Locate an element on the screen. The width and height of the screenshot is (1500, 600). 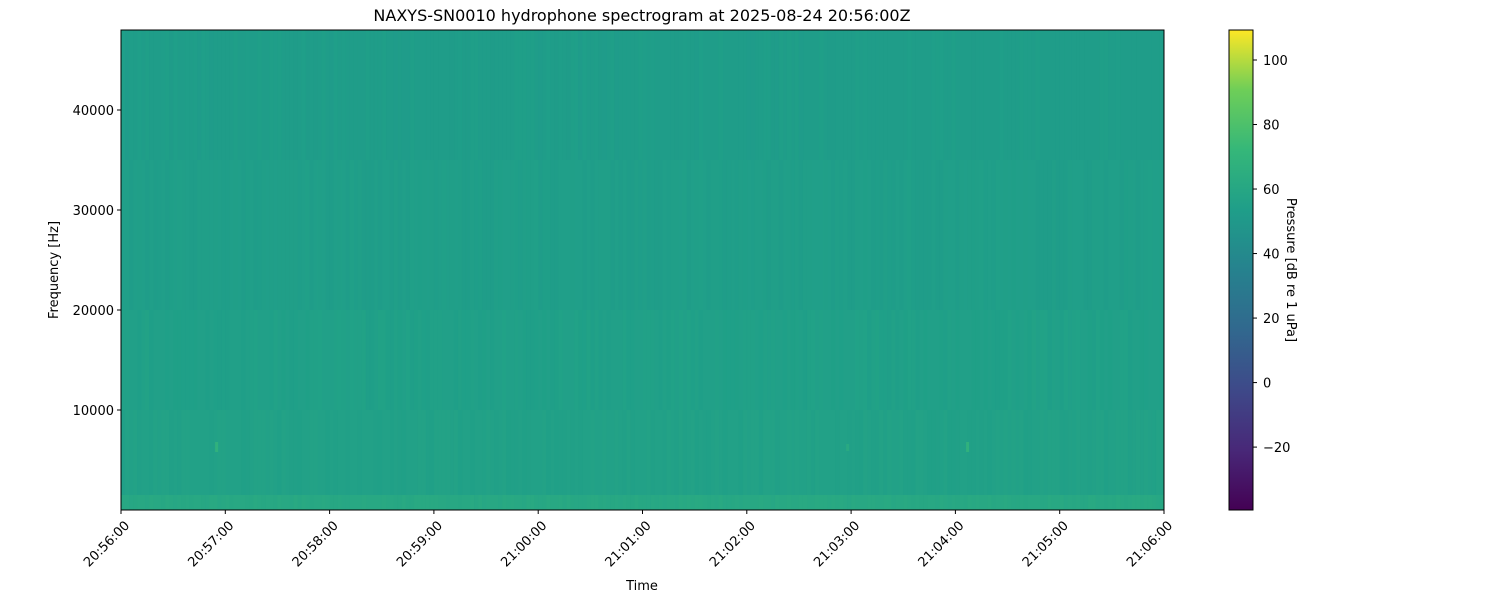
x-tick-label: 20:56:00 is located at coordinates (107, 544).